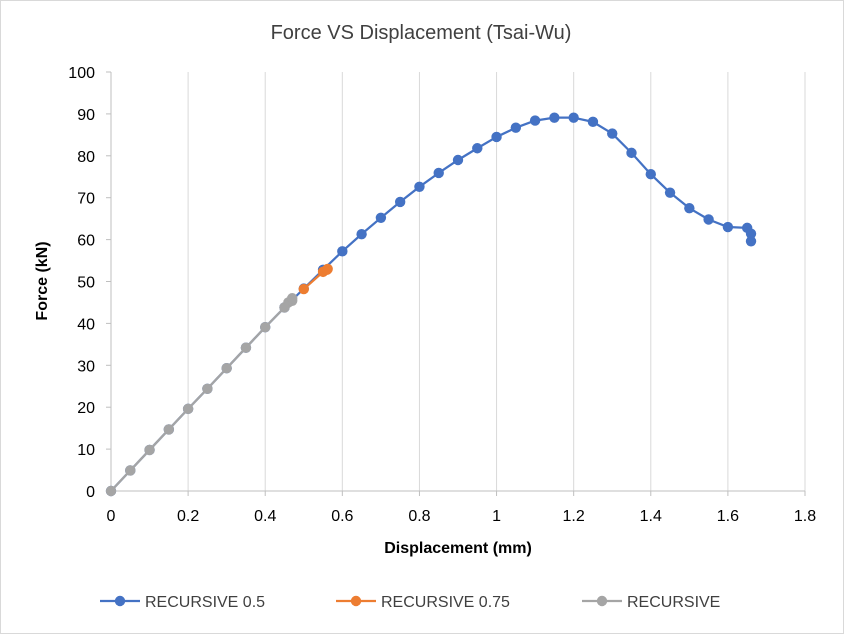  I want to click on x-tick-label: 0.2, so click(188, 516).